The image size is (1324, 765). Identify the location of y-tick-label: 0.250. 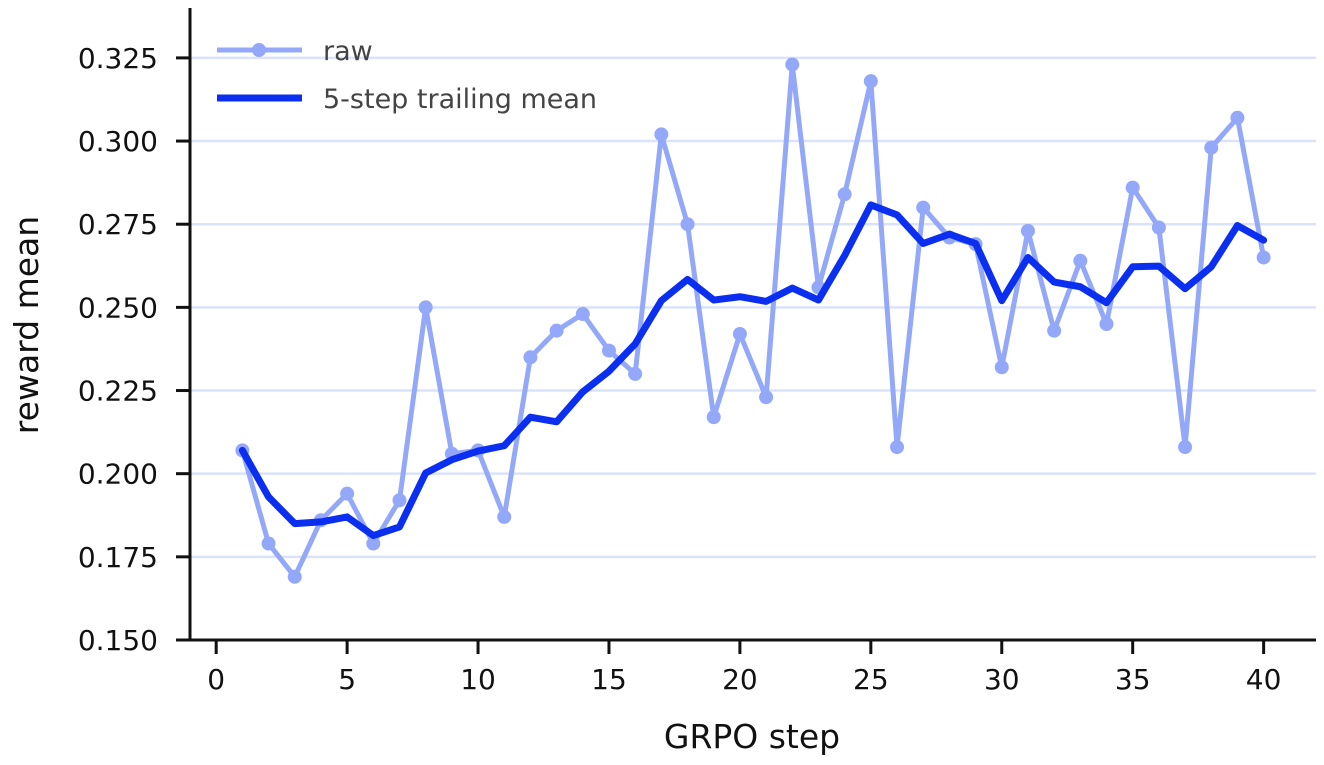
(118, 307).